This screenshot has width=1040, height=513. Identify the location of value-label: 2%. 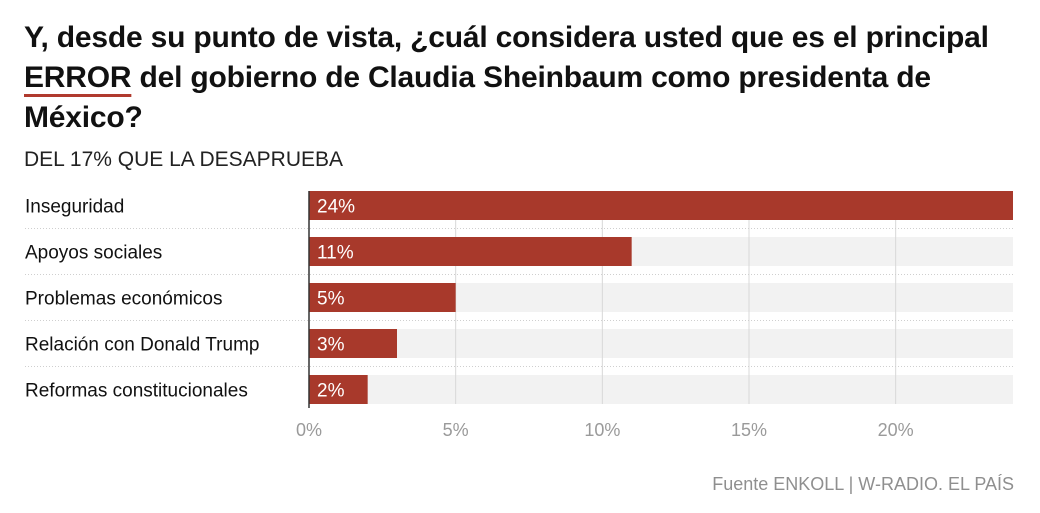
(331, 391).